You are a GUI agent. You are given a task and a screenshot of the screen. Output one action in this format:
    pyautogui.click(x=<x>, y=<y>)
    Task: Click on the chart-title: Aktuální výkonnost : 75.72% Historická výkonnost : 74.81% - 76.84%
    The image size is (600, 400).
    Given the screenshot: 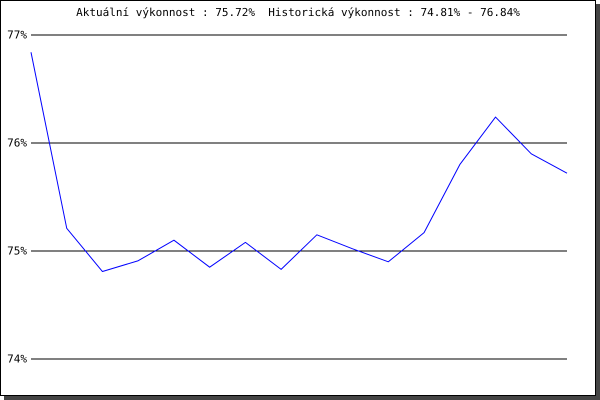 What is the action you would take?
    pyautogui.click(x=298, y=12)
    